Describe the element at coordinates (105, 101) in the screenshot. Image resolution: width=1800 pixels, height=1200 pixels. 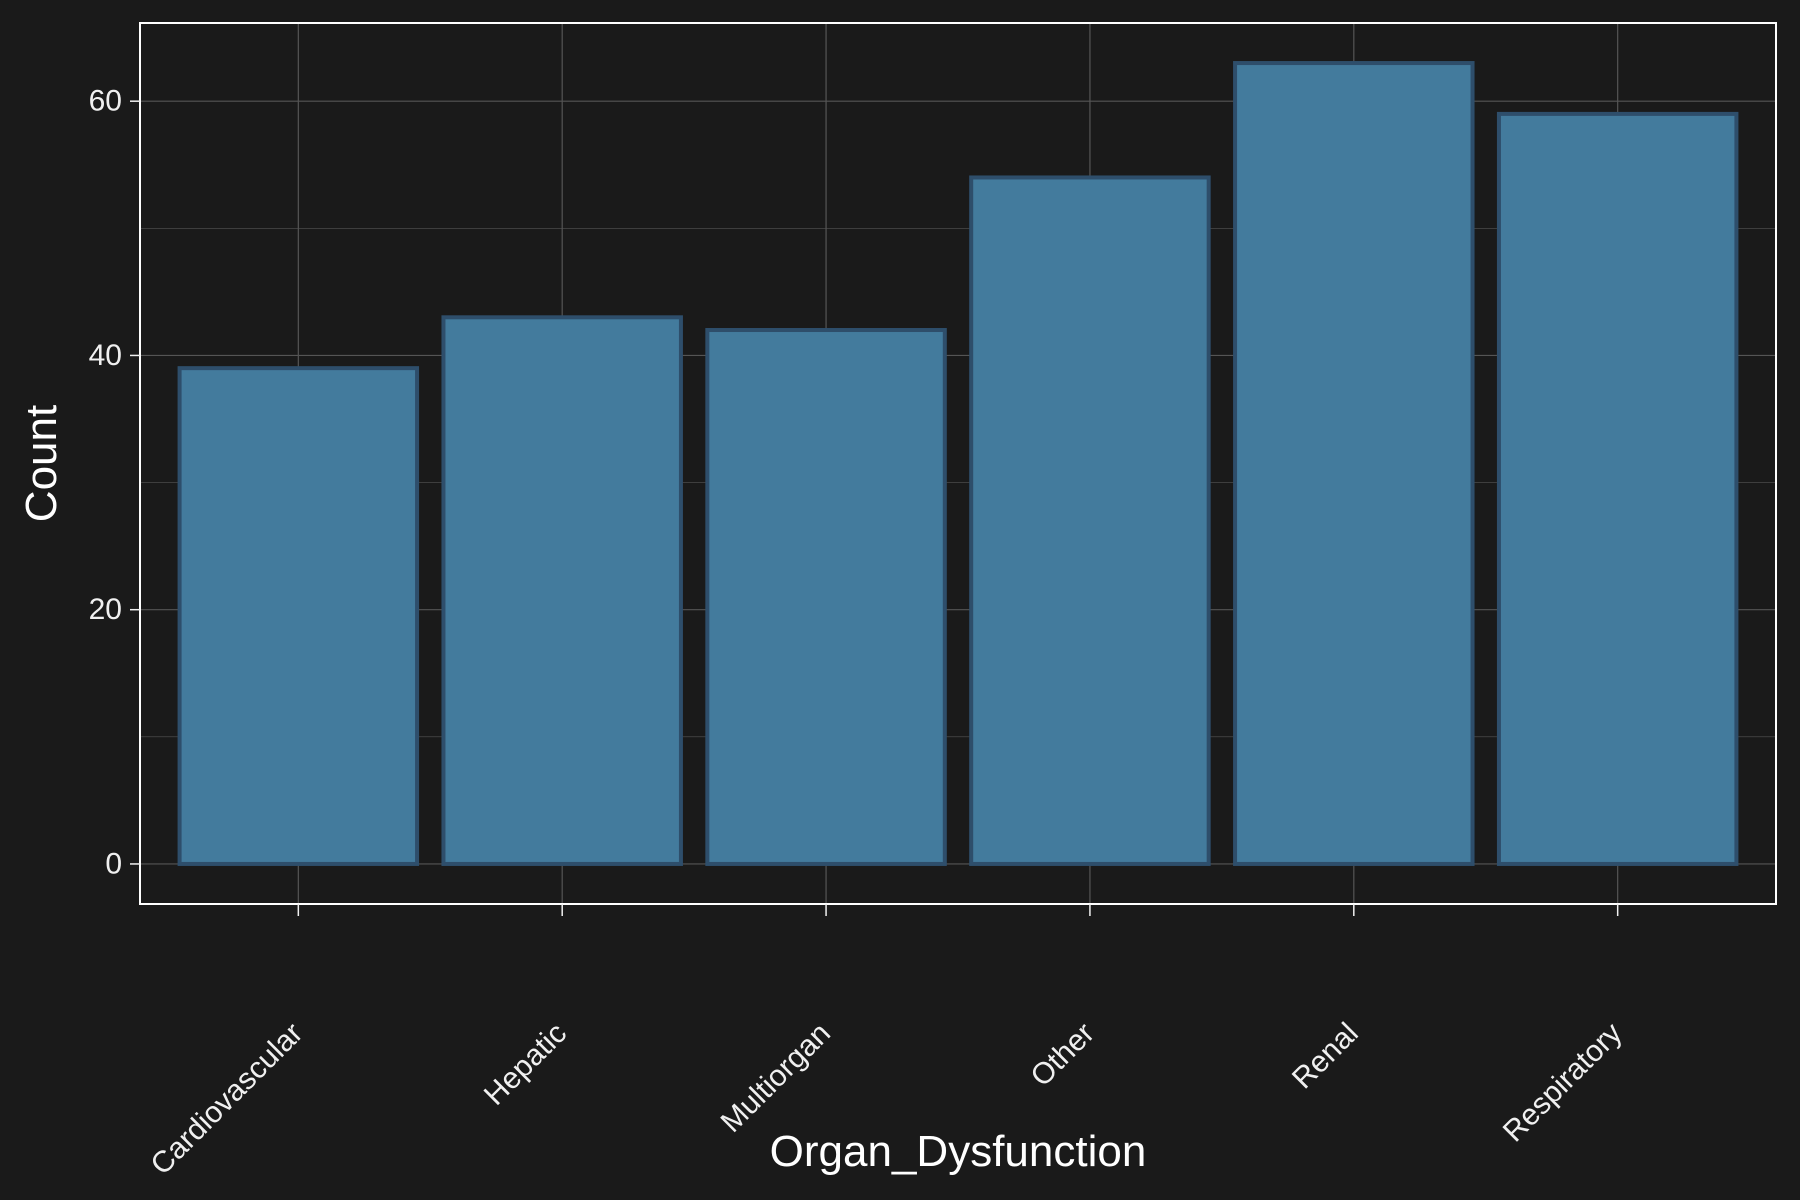
I see `y-tick-label: 60` at that location.